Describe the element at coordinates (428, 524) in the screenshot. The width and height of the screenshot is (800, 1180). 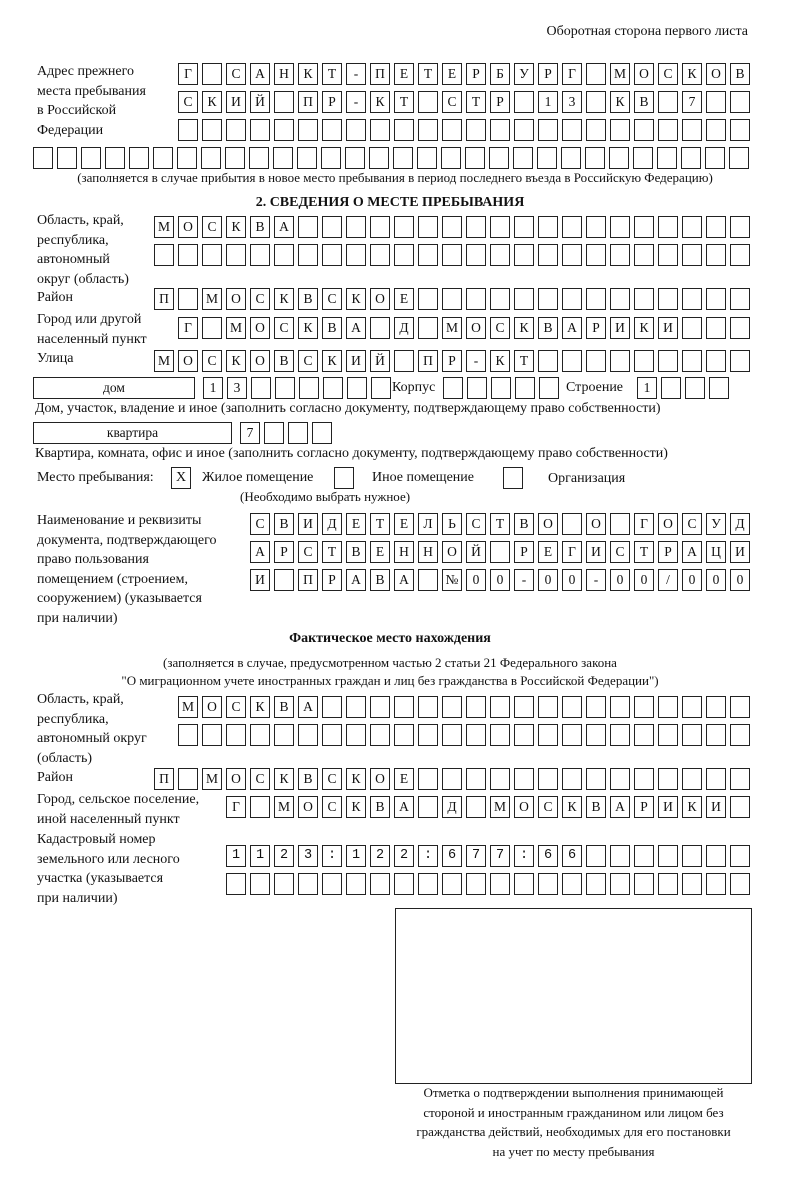
I see `char-cell: Л` at that location.